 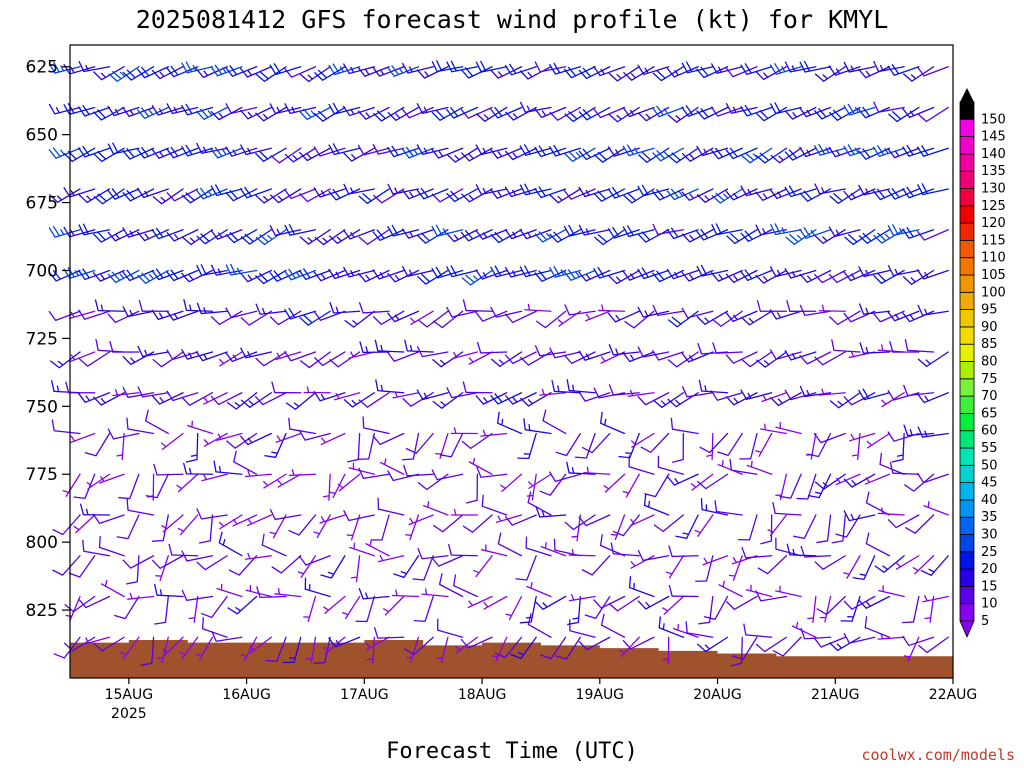 I want to click on colorbar-label: 55, so click(x=989, y=448).